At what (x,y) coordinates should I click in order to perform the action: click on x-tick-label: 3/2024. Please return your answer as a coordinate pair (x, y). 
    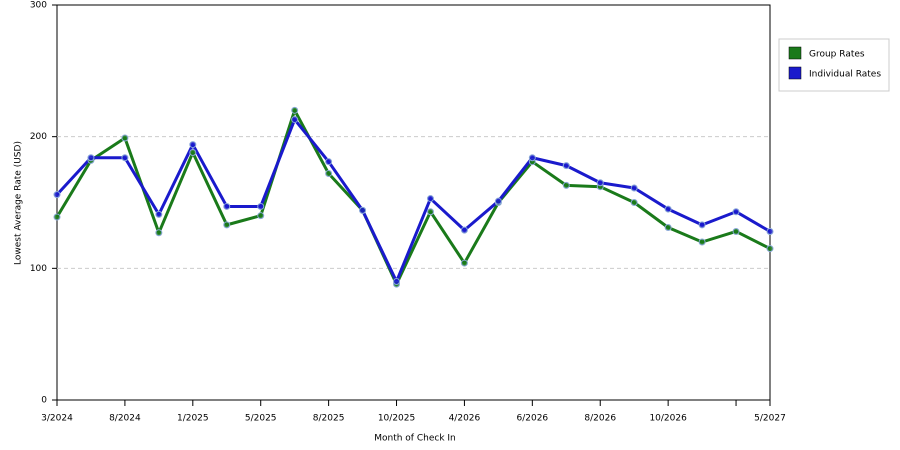
    Looking at the image, I should click on (57, 419).